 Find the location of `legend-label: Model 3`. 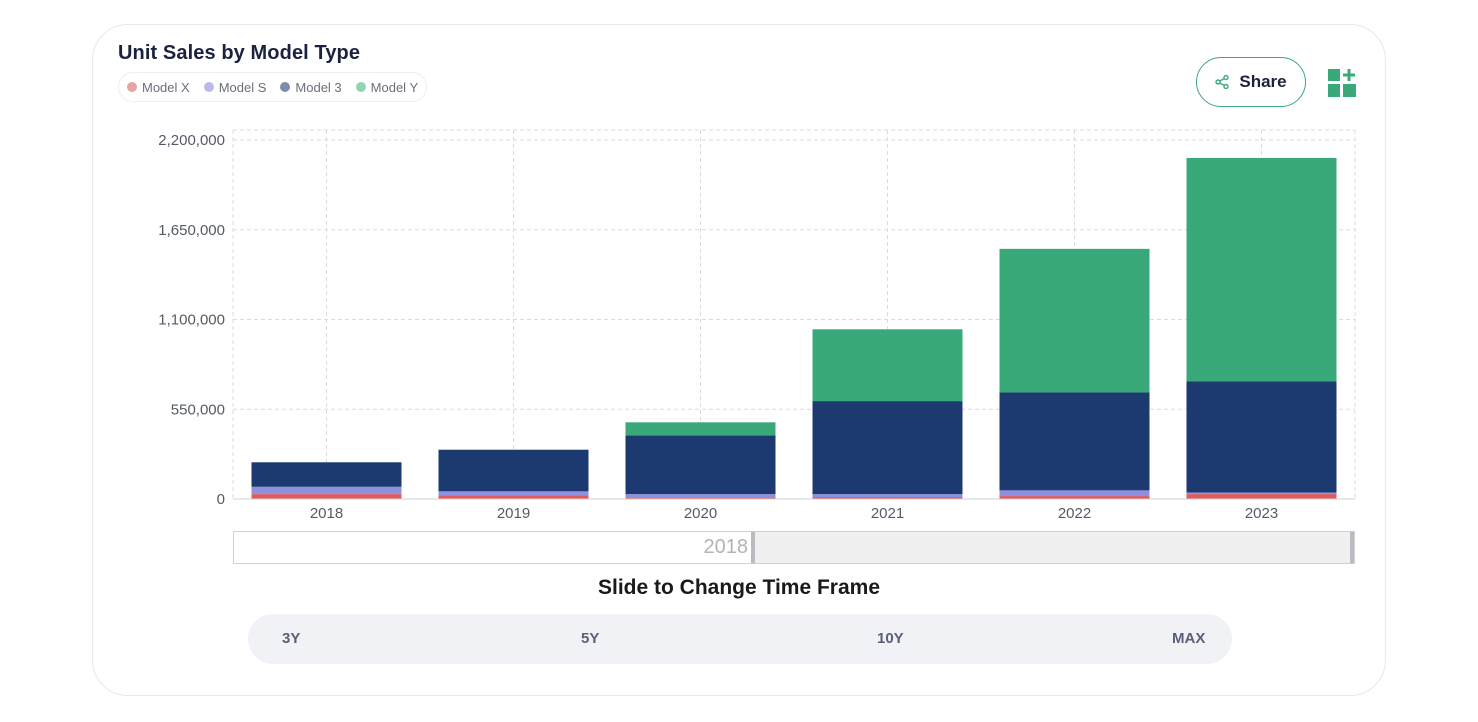

legend-label: Model 3 is located at coordinates (318, 87).